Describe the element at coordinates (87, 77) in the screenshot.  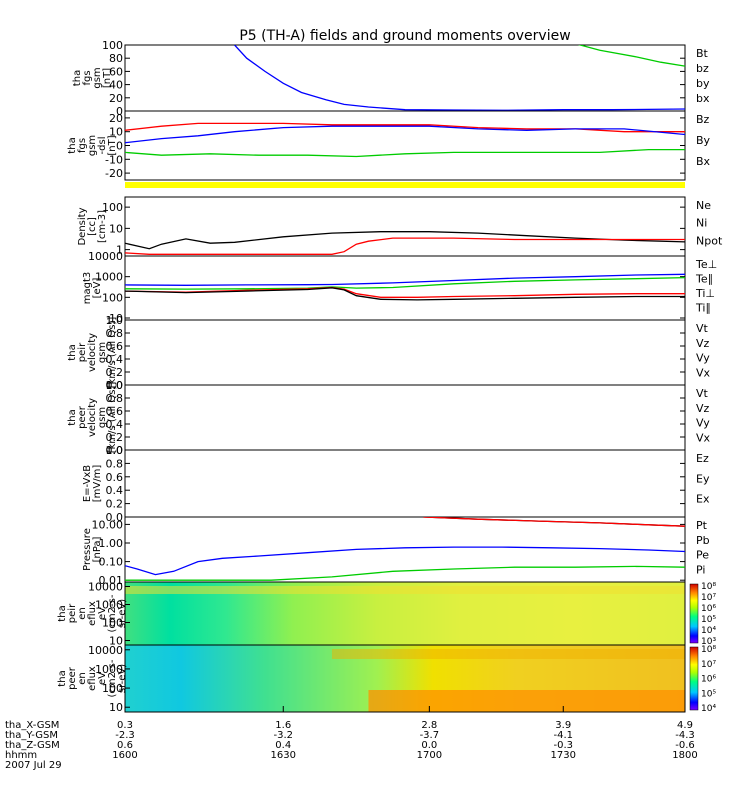
I see `y-axis-label: fgs` at that location.